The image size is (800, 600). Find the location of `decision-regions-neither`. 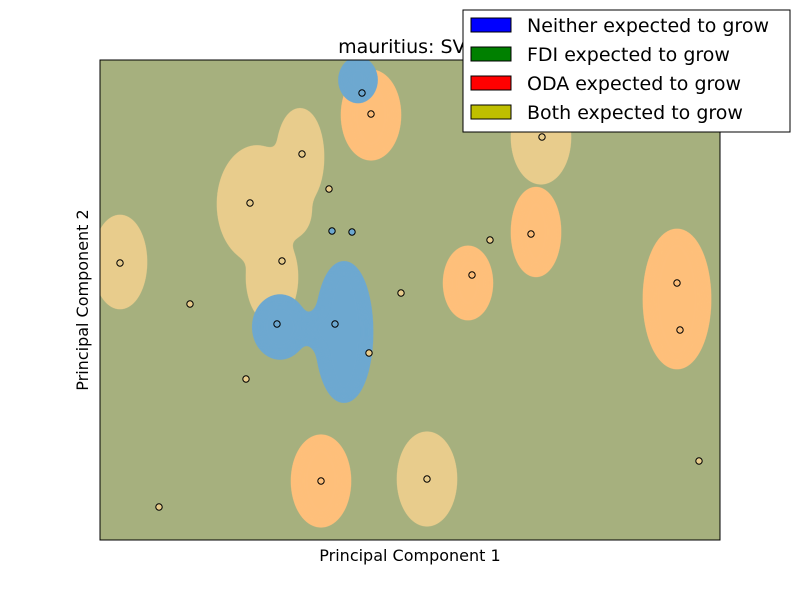

decision-regions-neither is located at coordinates (315, 231).